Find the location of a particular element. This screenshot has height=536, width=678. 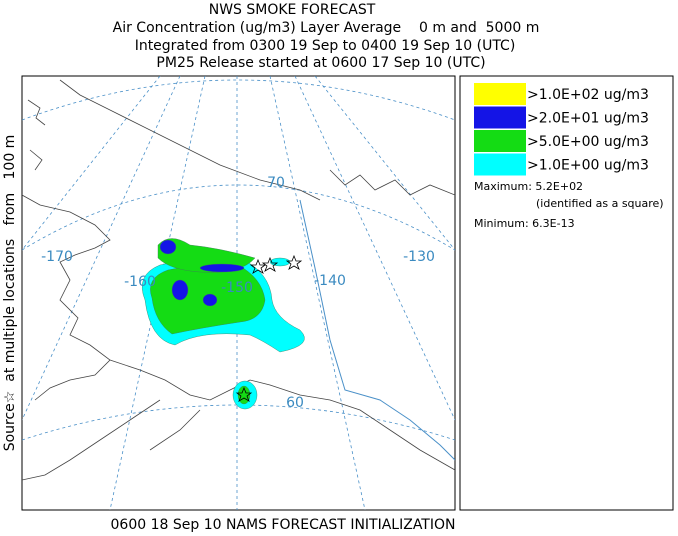

legend-label: >1.0E+00 ug/m3 is located at coordinates (588, 166).